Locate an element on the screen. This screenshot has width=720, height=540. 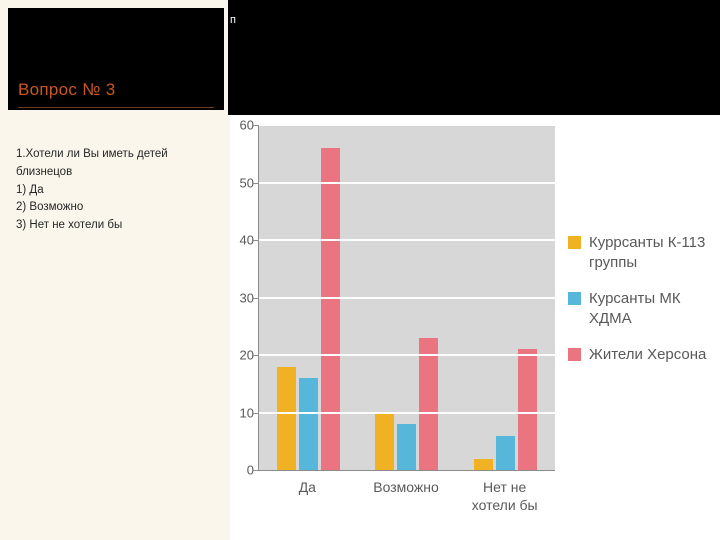
x-axis-label: Да is located at coordinates (307, 487).